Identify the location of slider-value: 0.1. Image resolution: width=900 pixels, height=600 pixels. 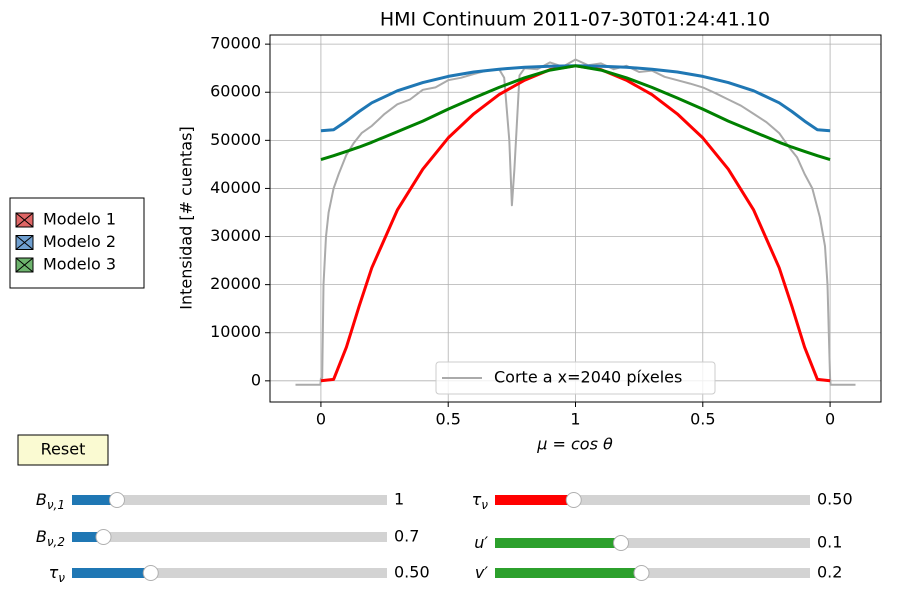
(829, 542).